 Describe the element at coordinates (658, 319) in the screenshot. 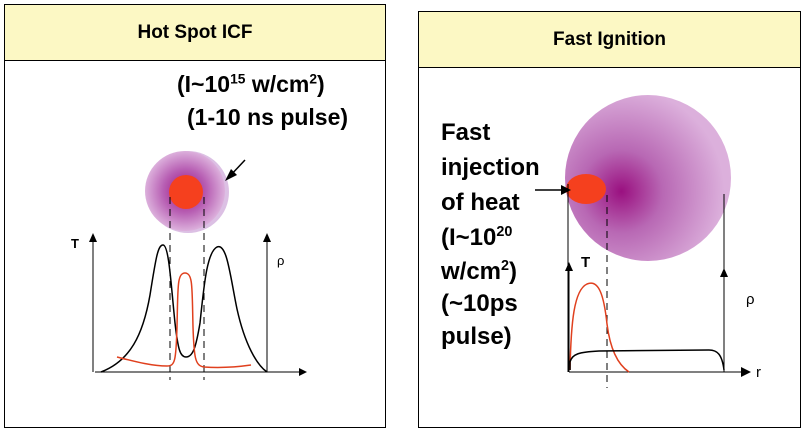

I see `fast-ignition-axes` at that location.